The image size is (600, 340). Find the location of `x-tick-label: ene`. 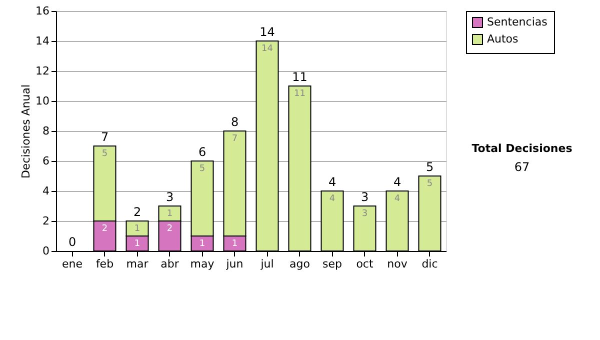

x-tick-label: ene is located at coordinates (72, 264).